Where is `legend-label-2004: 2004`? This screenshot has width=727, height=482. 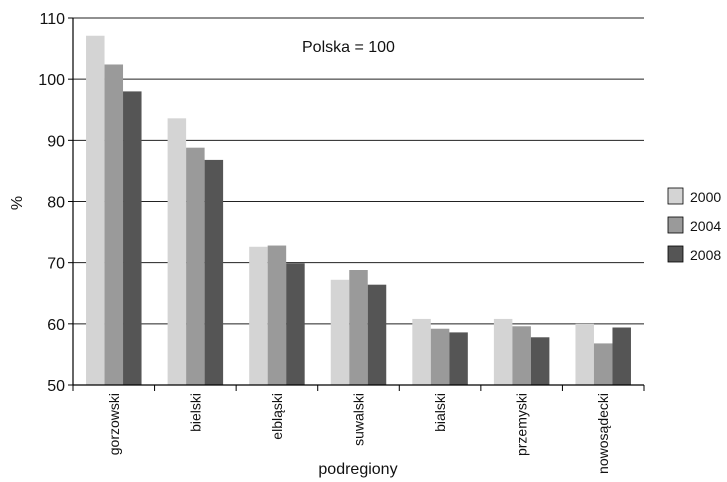 legend-label-2004: 2004 is located at coordinates (705, 226).